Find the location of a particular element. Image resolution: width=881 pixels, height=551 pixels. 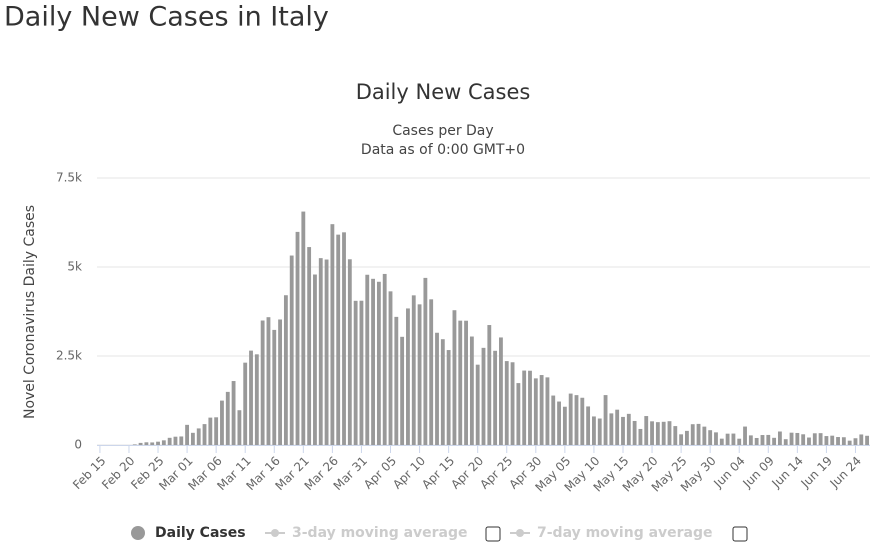

page-title: Daily New Cases in Italy is located at coordinates (166, 17).